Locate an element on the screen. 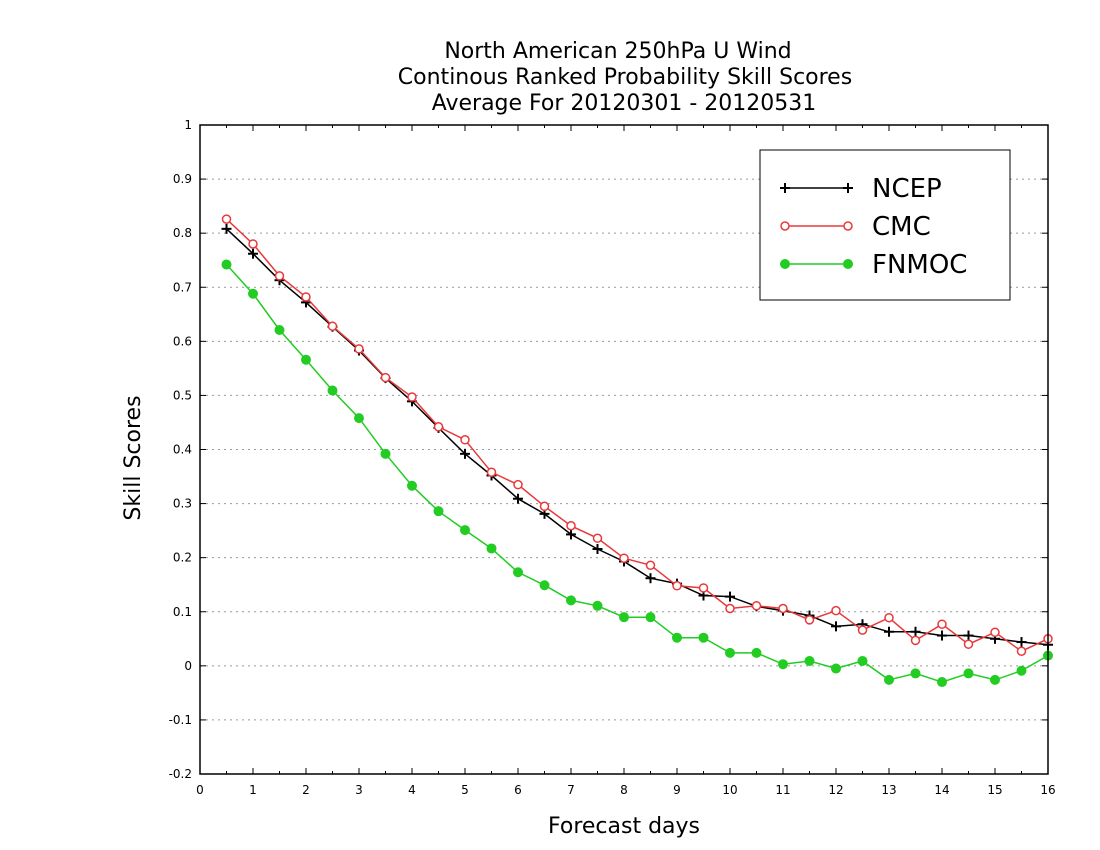 This screenshot has width=1100, height=850. legend-marker-left is located at coordinates (785, 264).